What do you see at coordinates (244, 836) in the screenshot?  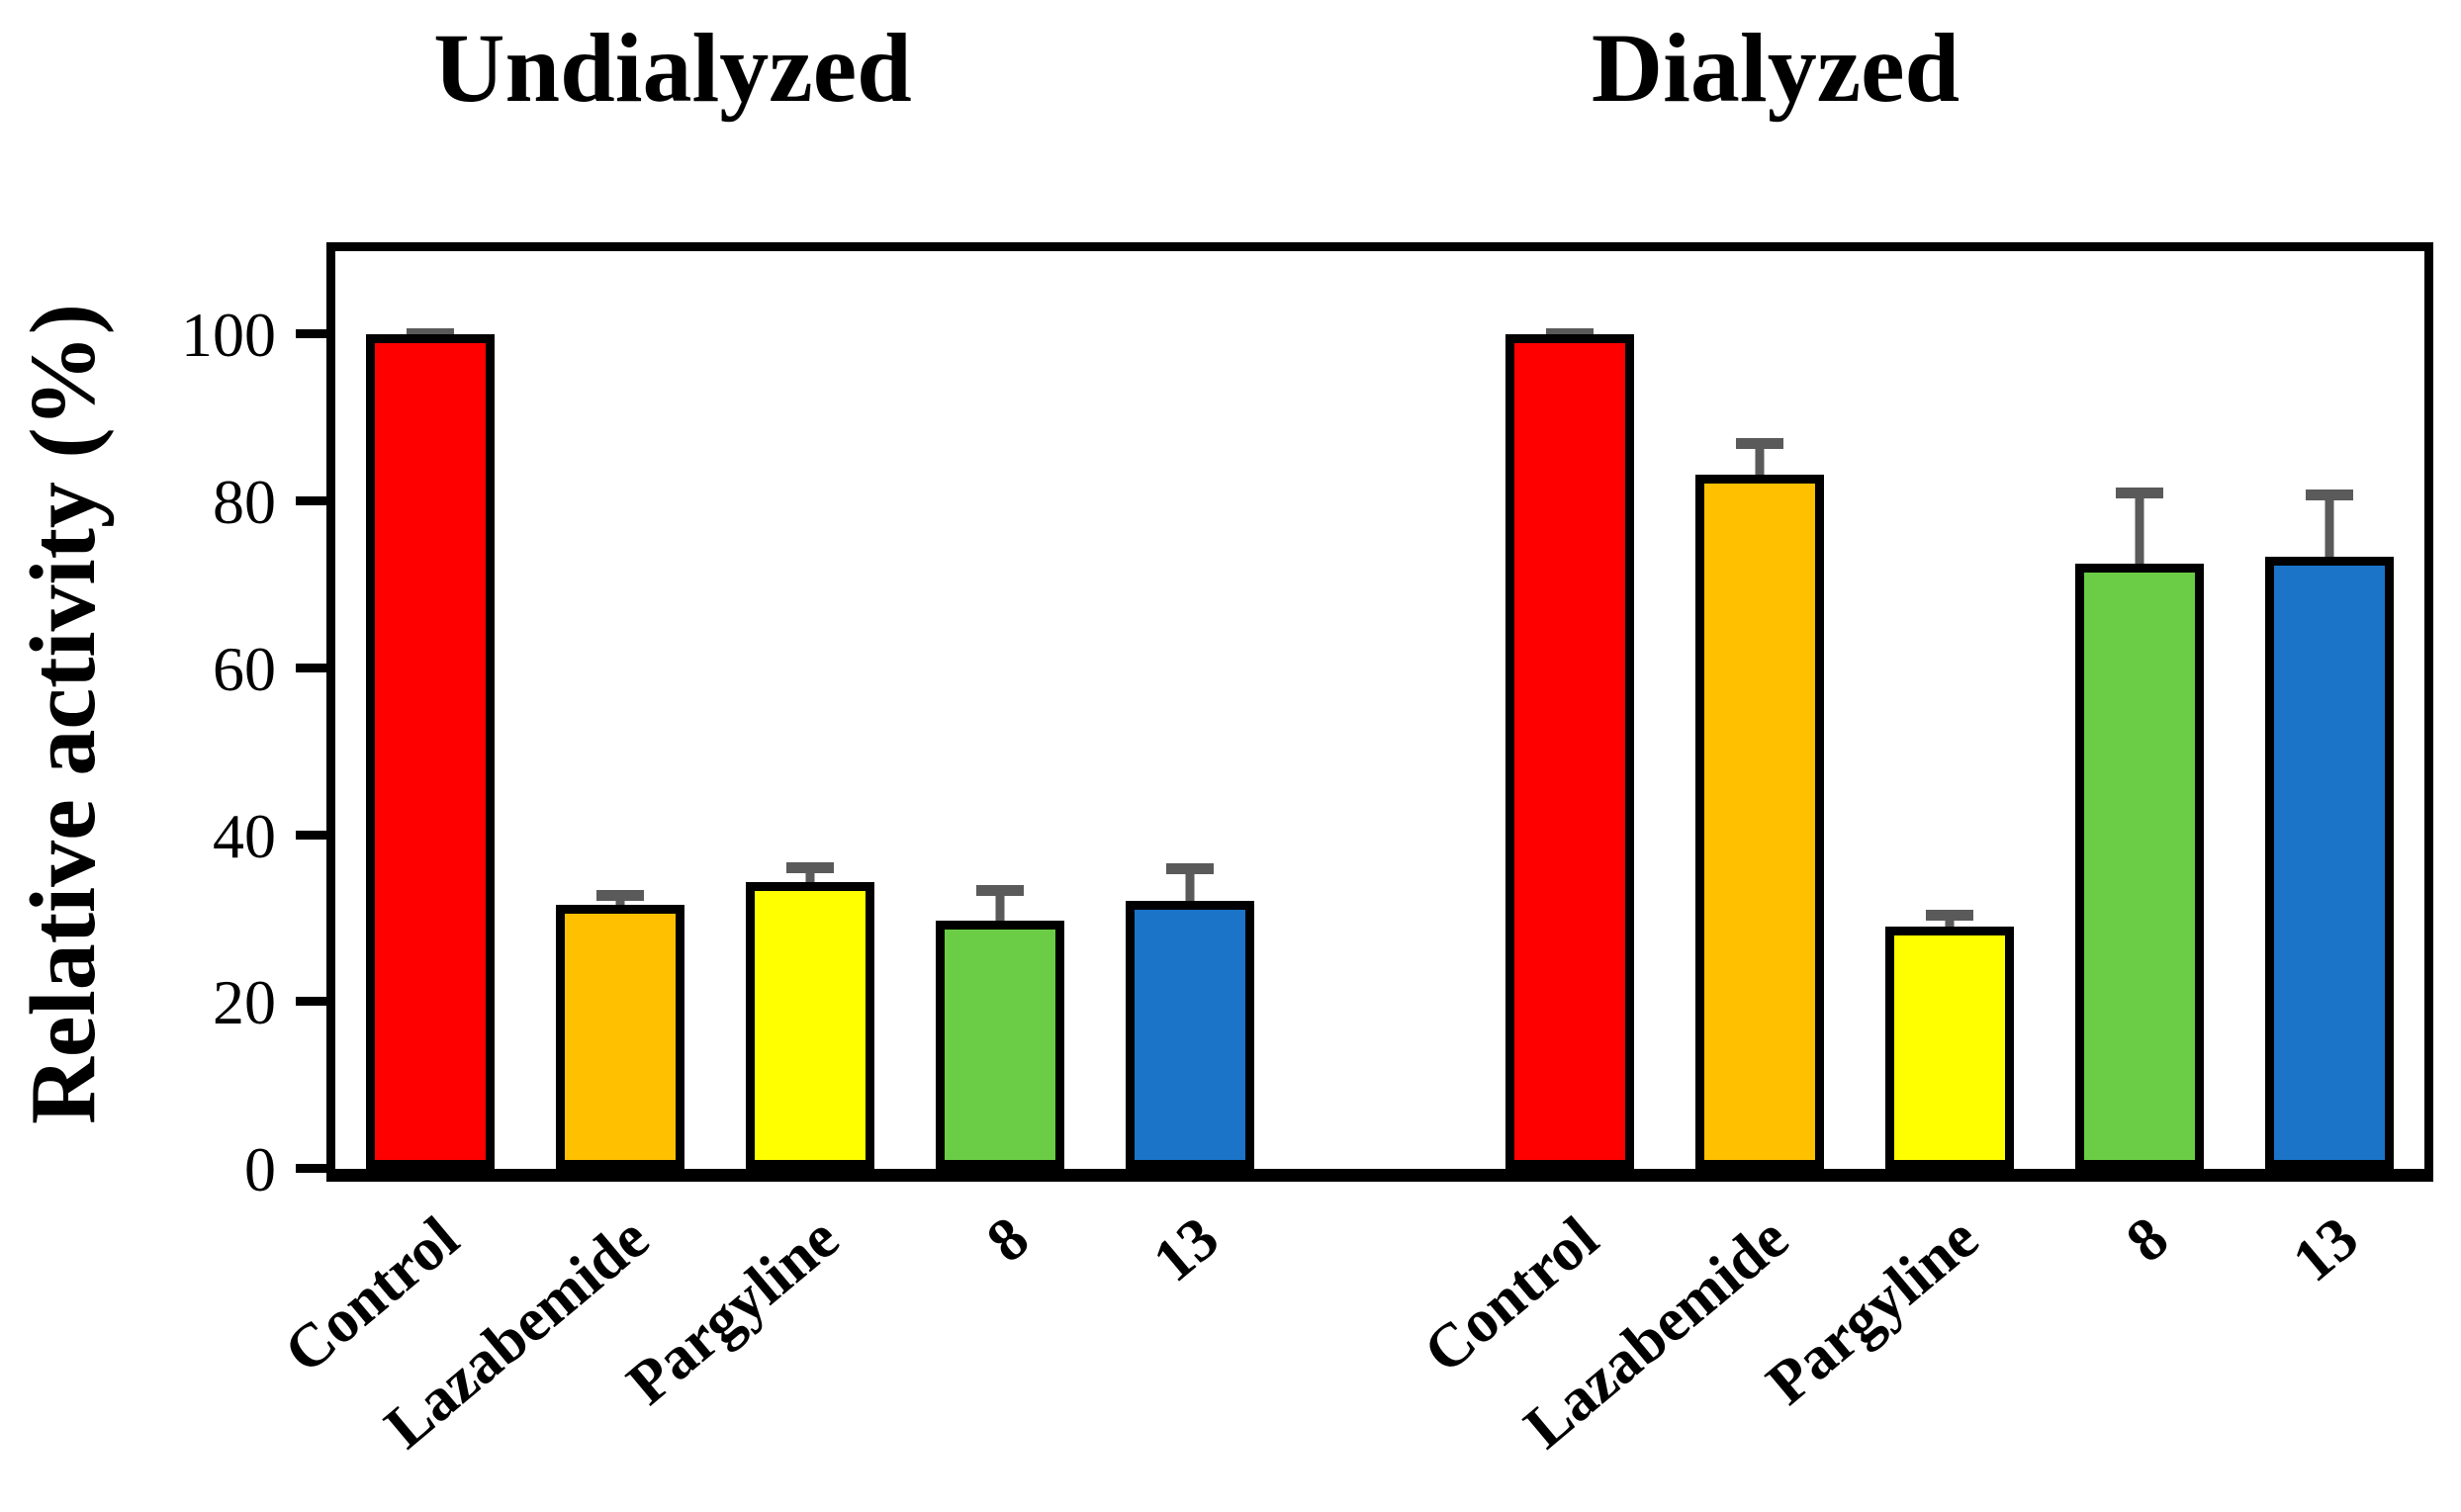 I see `y-tick-label-40: 40` at bounding box center [244, 836].